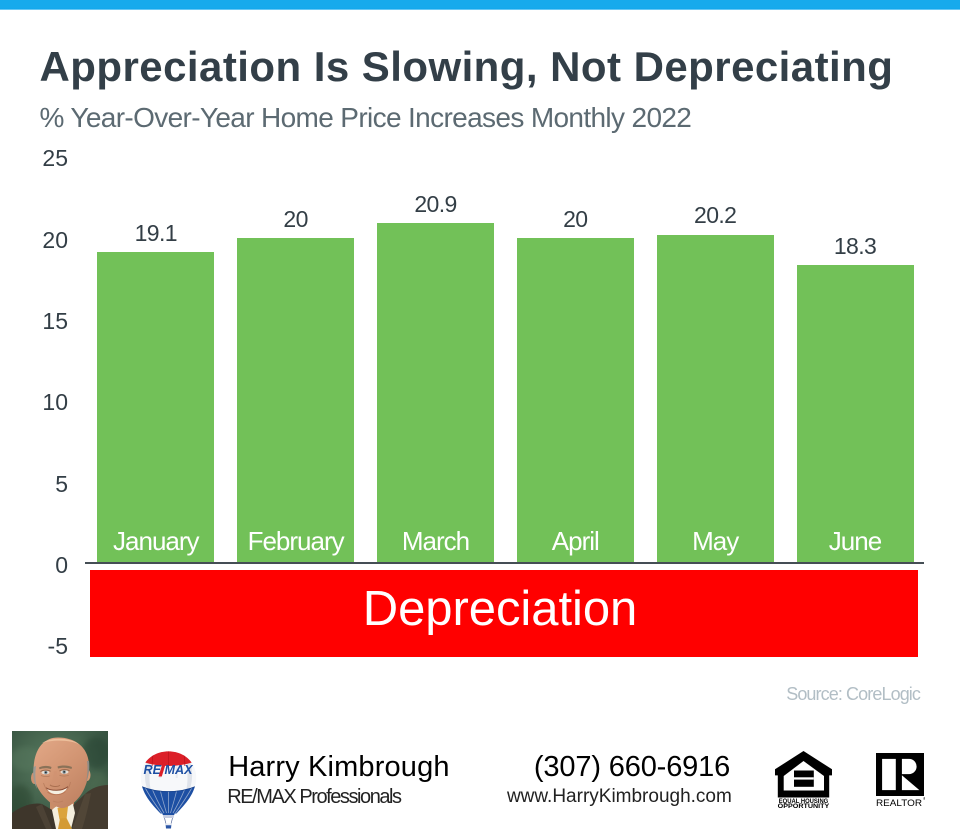  Describe the element at coordinates (804, 806) in the screenshot. I see `svg-text: OPPORTUNITY` at that location.